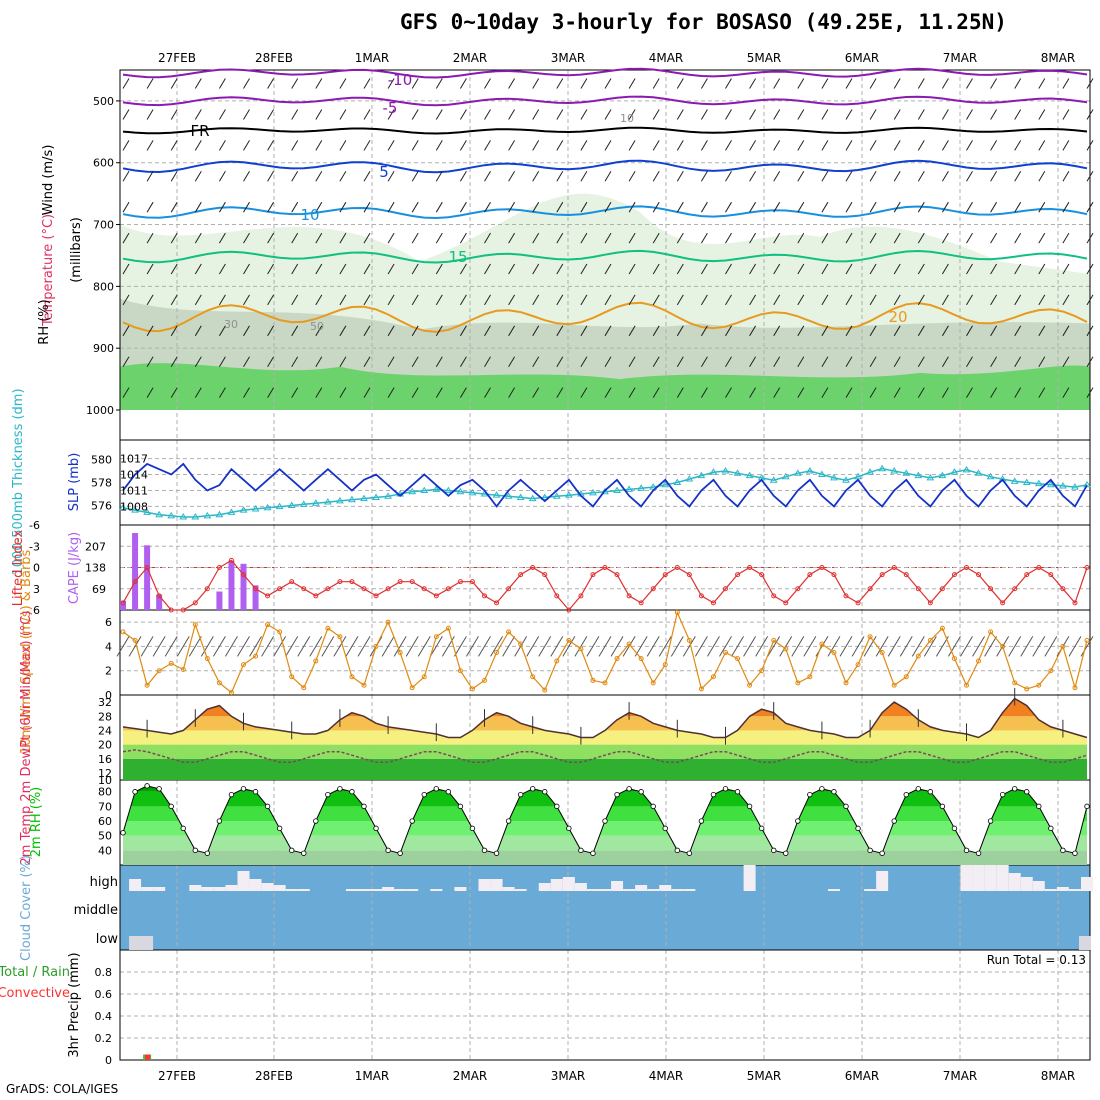 The height and width of the screenshot is (1100, 1100). Describe the element at coordinates (44, 321) in the screenshot. I see `rh-axis-label-part: RH (%)` at that location.